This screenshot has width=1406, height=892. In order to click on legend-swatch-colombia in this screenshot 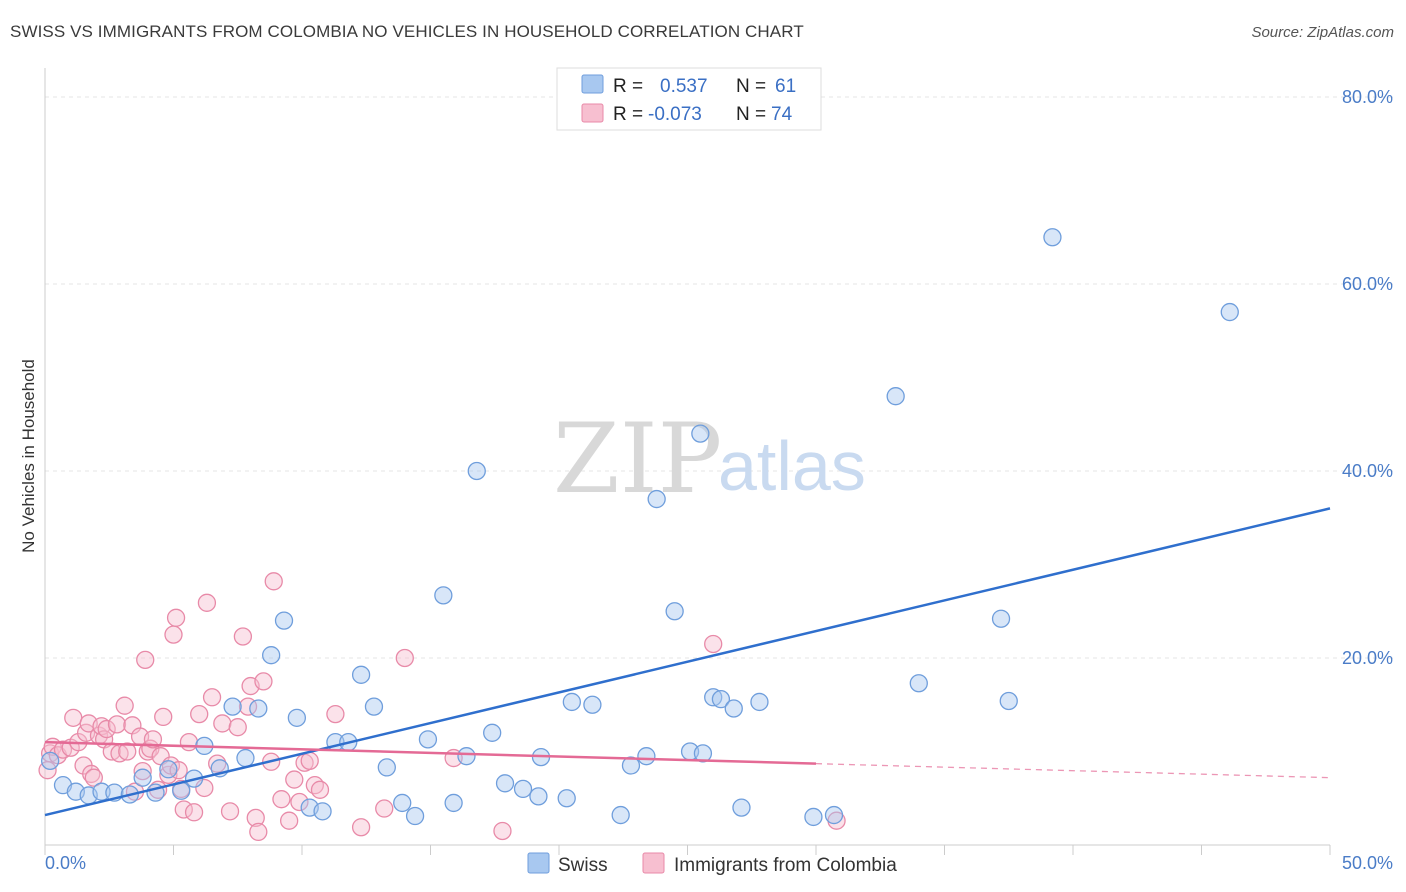, I will do `click(592, 113)`.